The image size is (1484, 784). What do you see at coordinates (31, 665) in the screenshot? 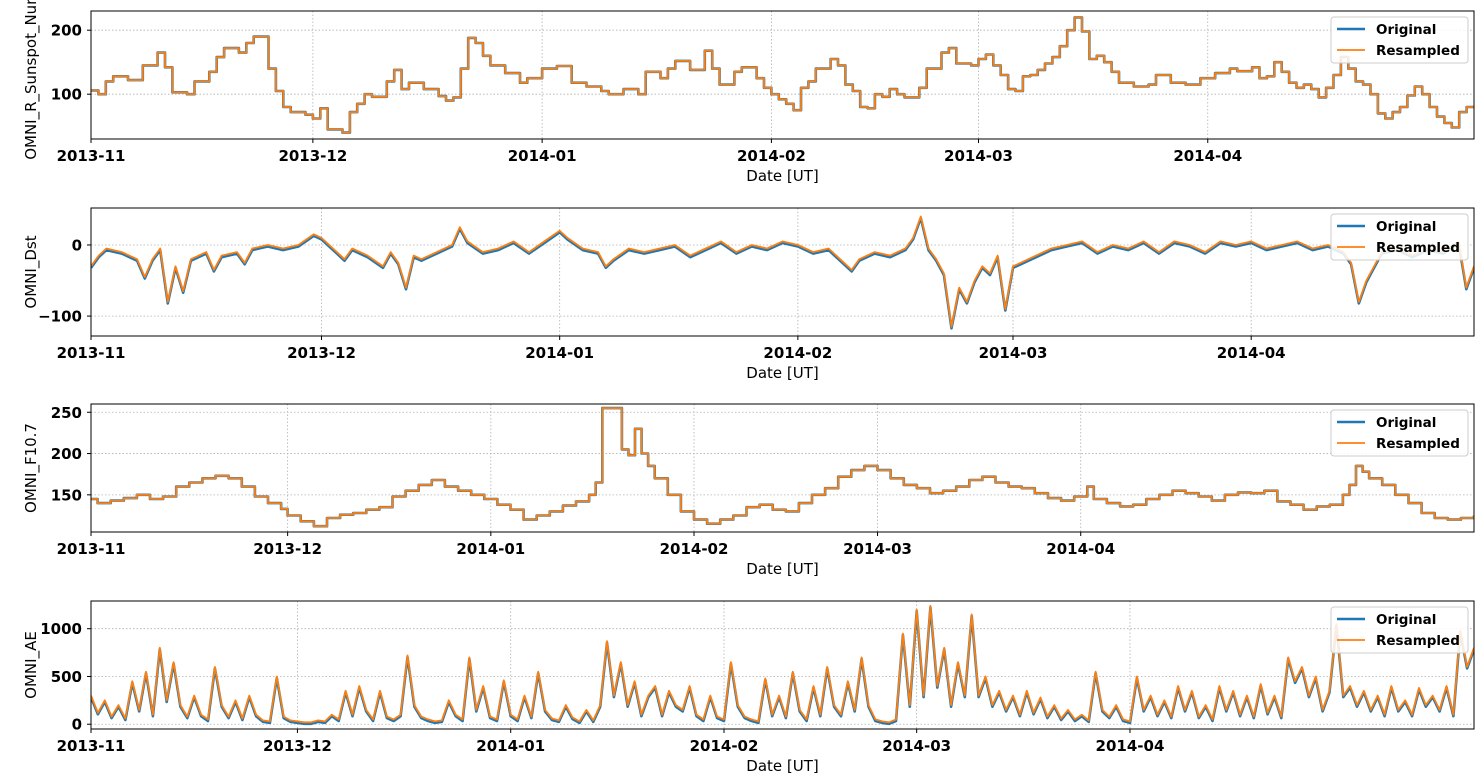
I see `y-axis-label: OMNI_AE` at bounding box center [31, 665].